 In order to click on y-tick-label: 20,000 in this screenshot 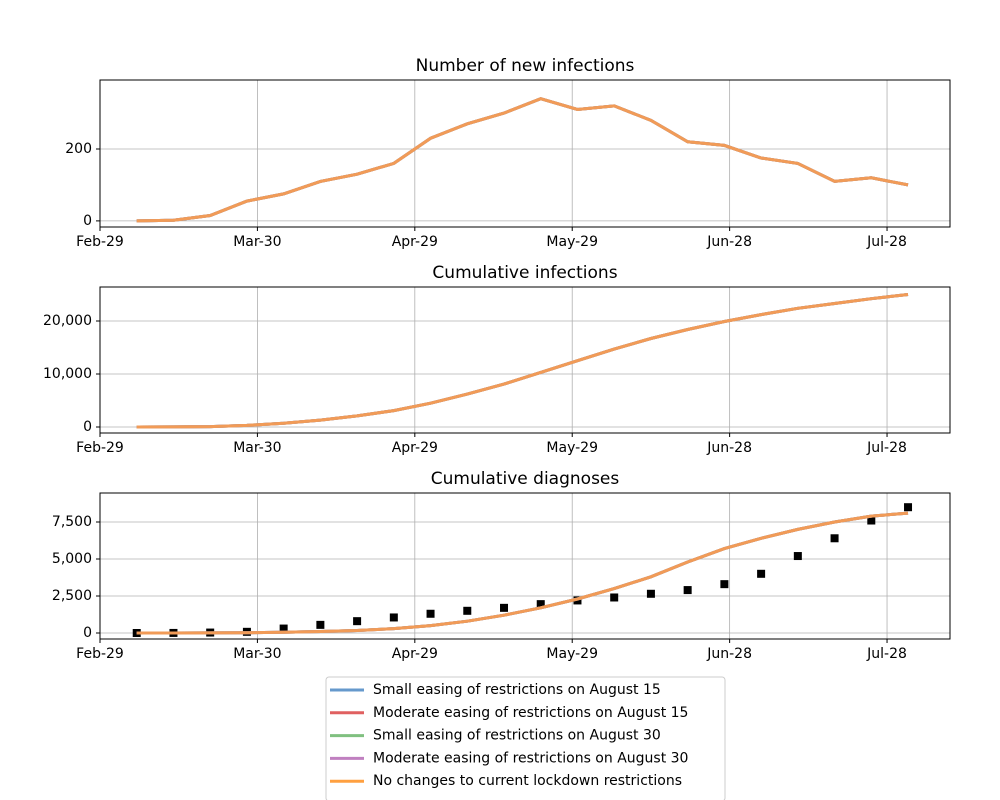, I will do `click(67, 321)`.